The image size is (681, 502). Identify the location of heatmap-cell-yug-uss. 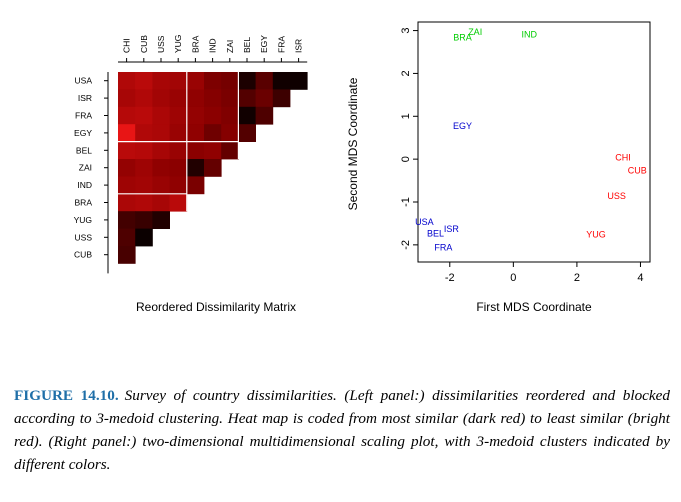
(161, 220).